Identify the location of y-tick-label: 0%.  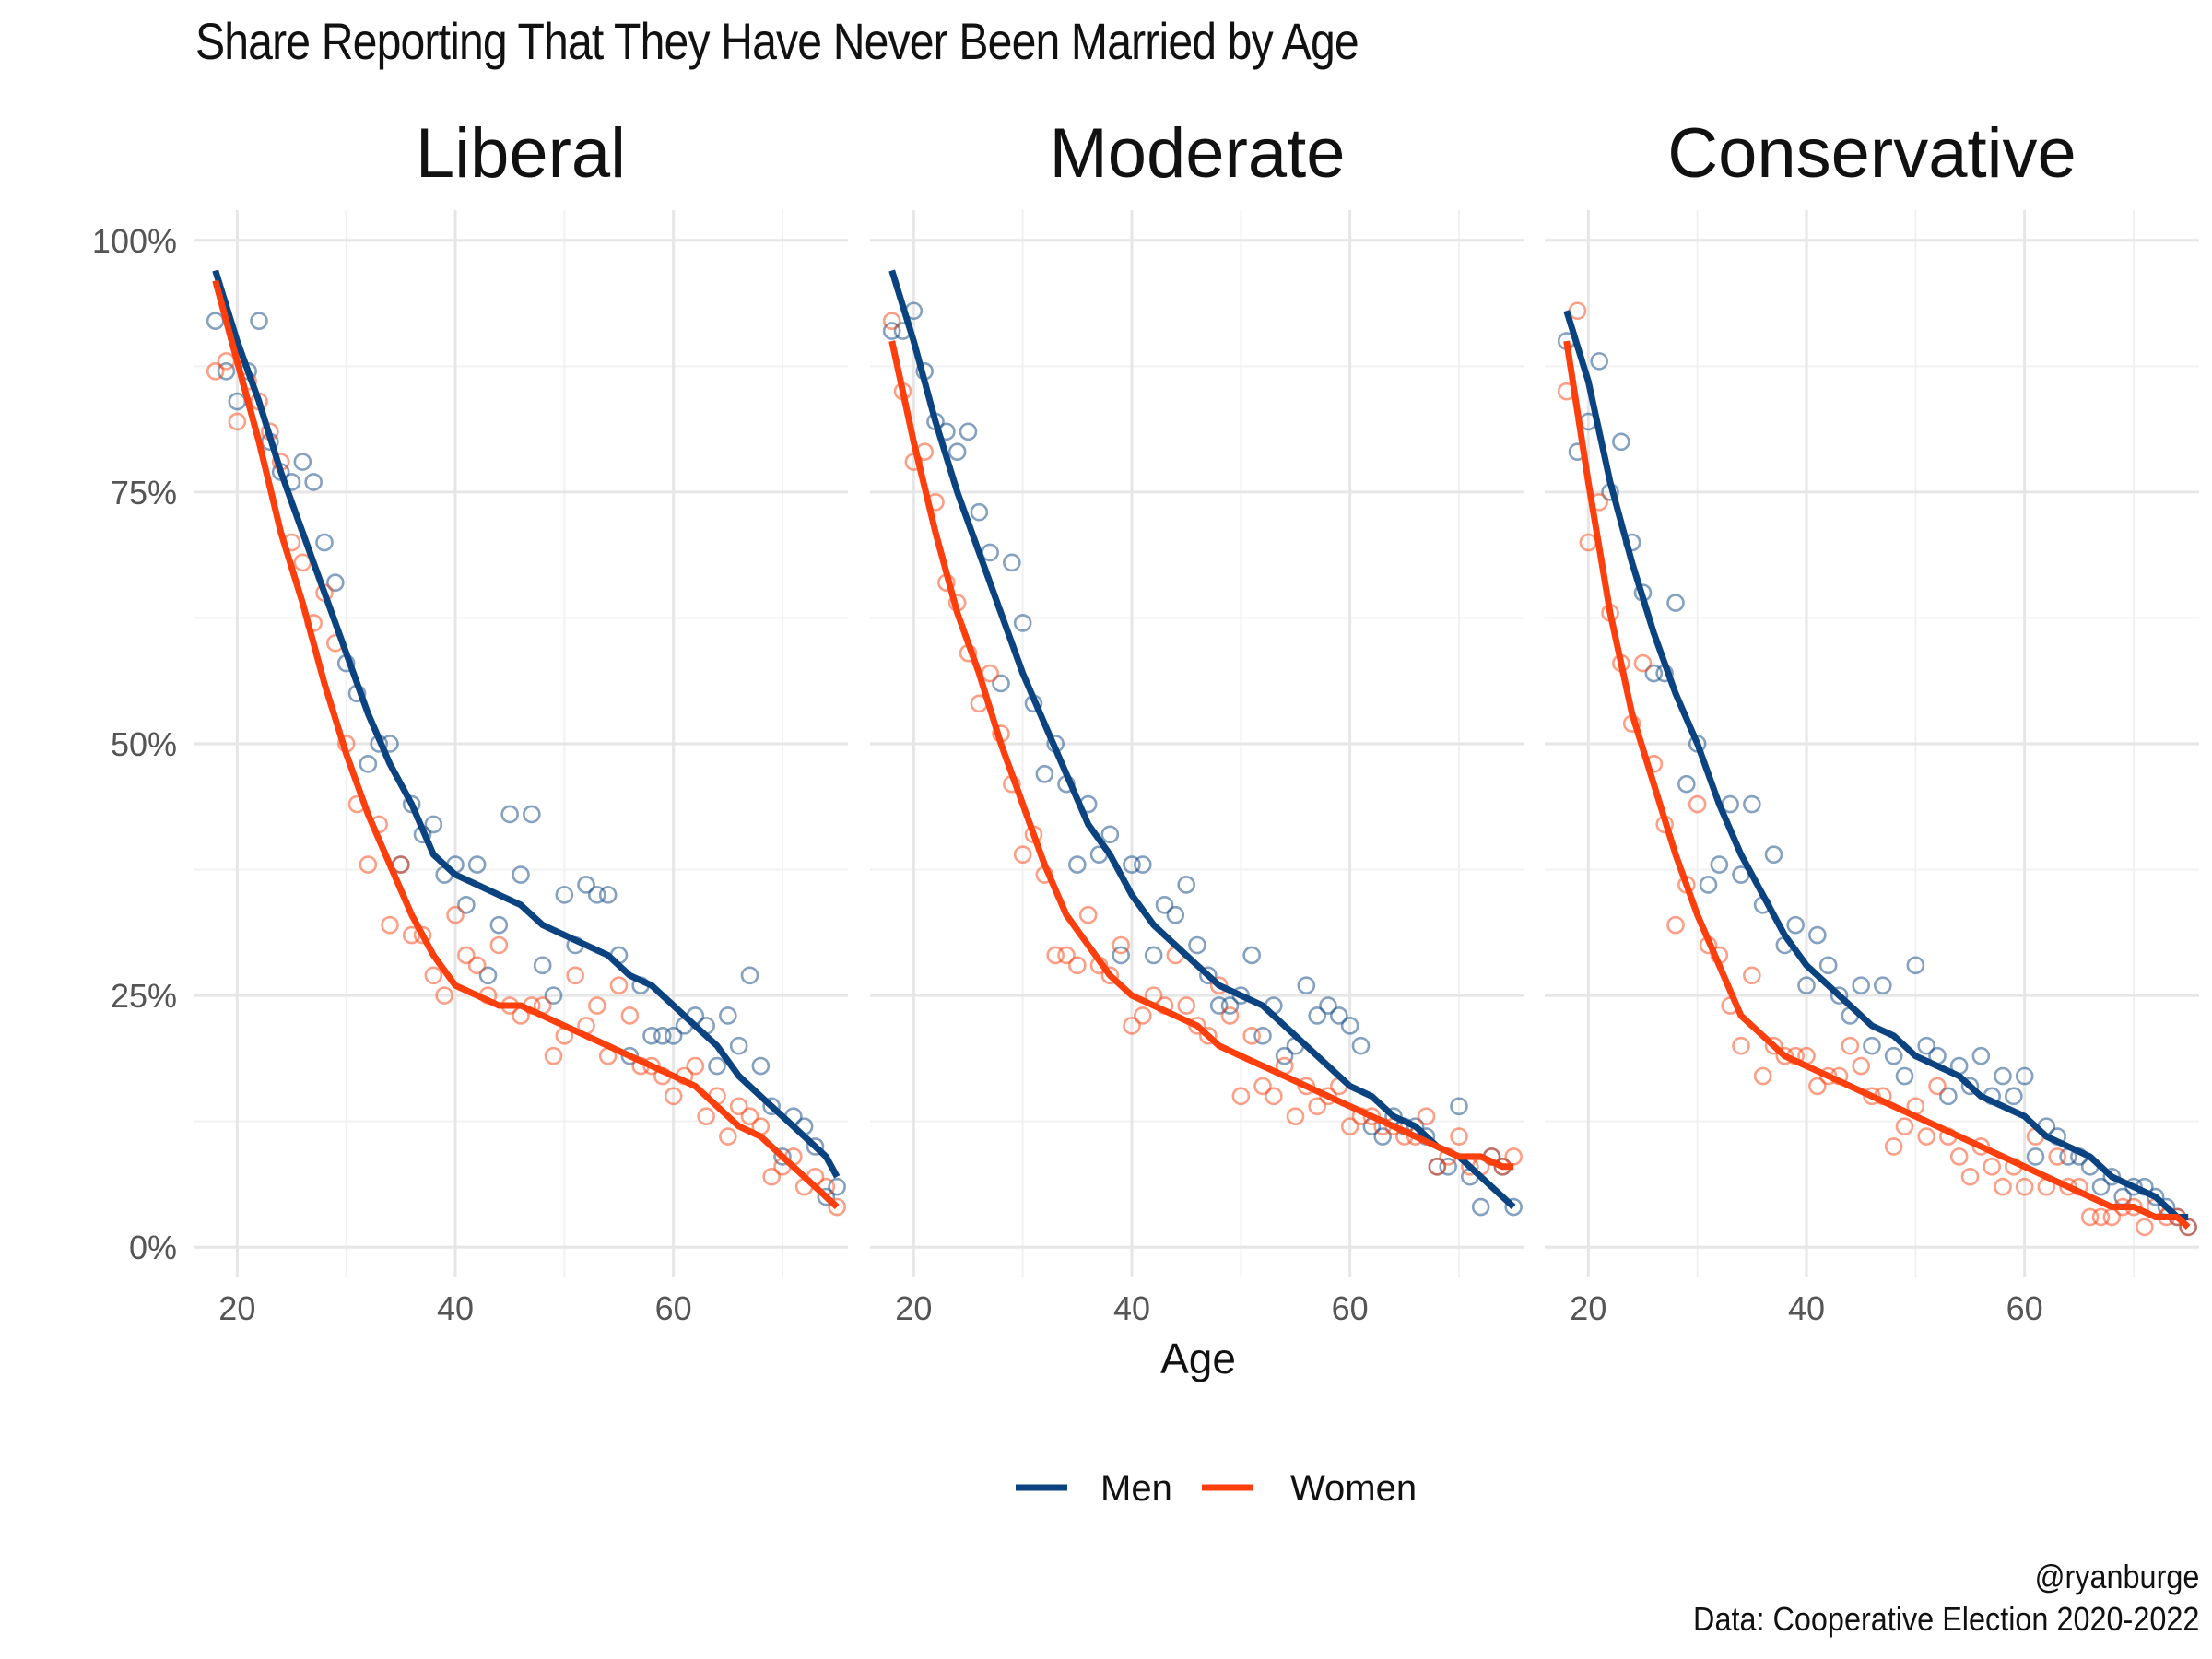
(153, 1247).